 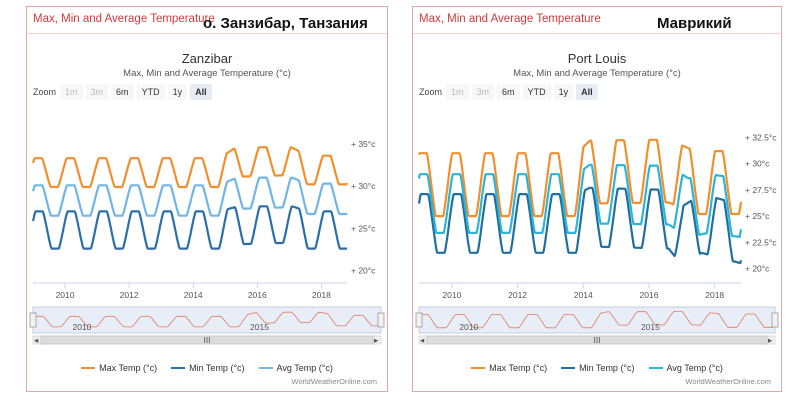 What do you see at coordinates (597, 58) in the screenshot?
I see `chart-title: Port Louis` at bounding box center [597, 58].